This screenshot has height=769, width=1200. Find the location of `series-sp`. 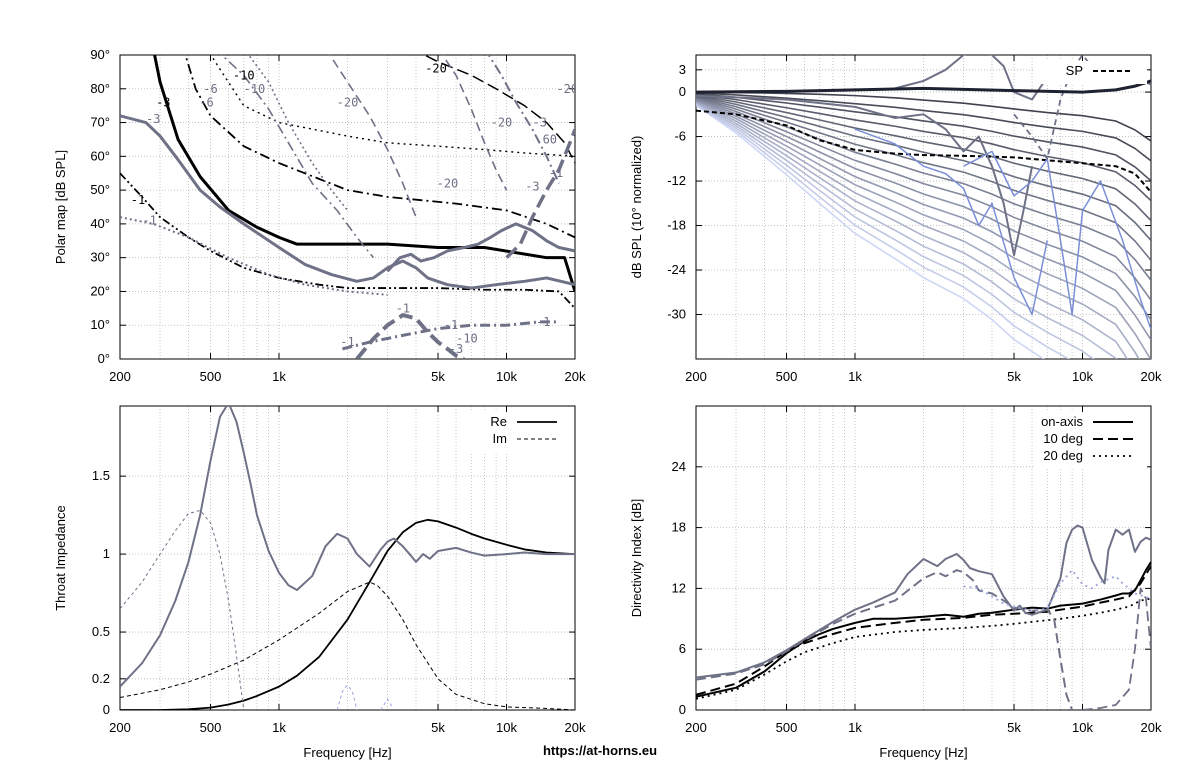

series-sp is located at coordinates (923, 151).